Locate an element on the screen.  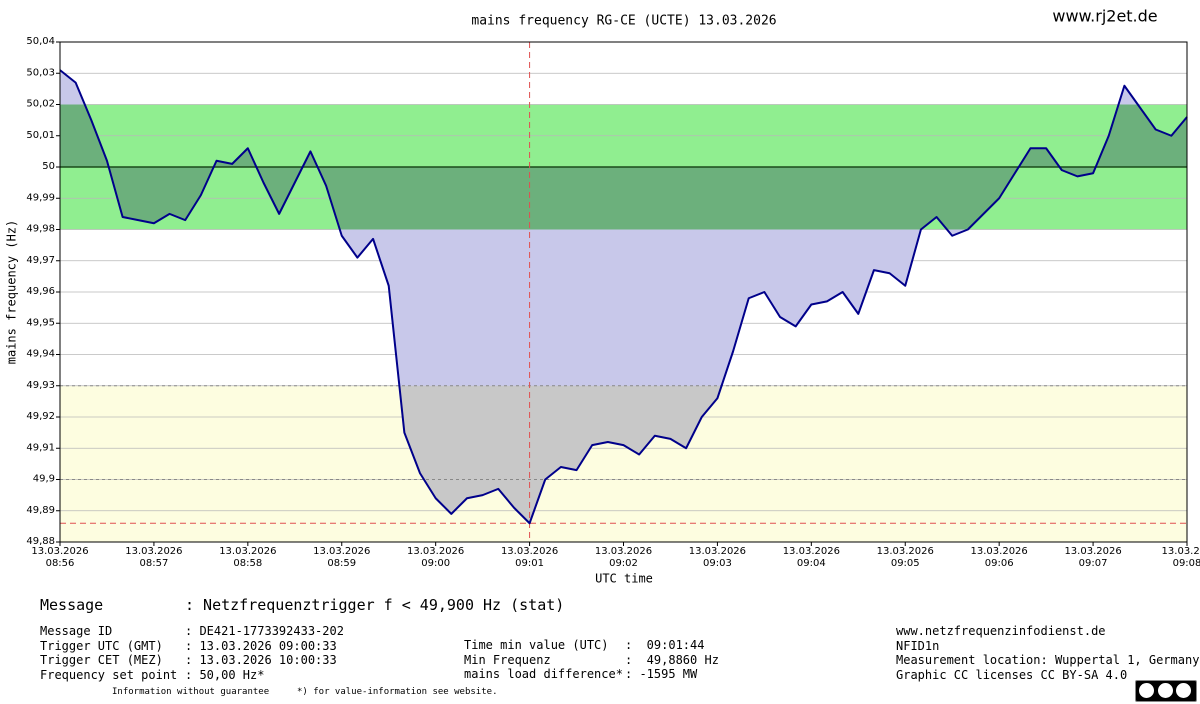
y-tick-label: 49,93 is located at coordinates (40, 385).